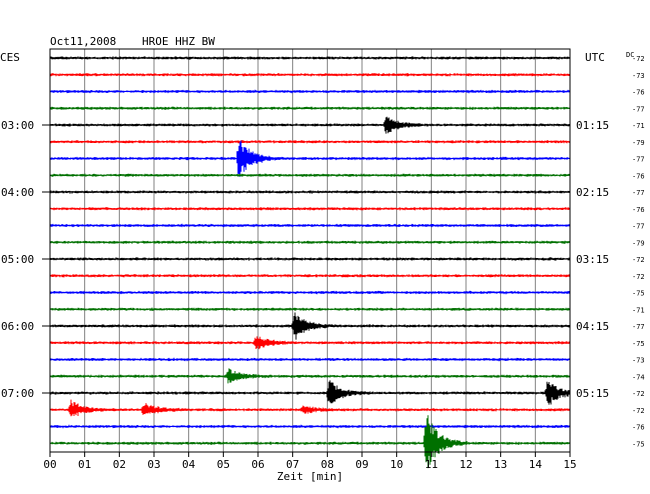  I want to click on x-tick-label: 07, so click(292, 464).